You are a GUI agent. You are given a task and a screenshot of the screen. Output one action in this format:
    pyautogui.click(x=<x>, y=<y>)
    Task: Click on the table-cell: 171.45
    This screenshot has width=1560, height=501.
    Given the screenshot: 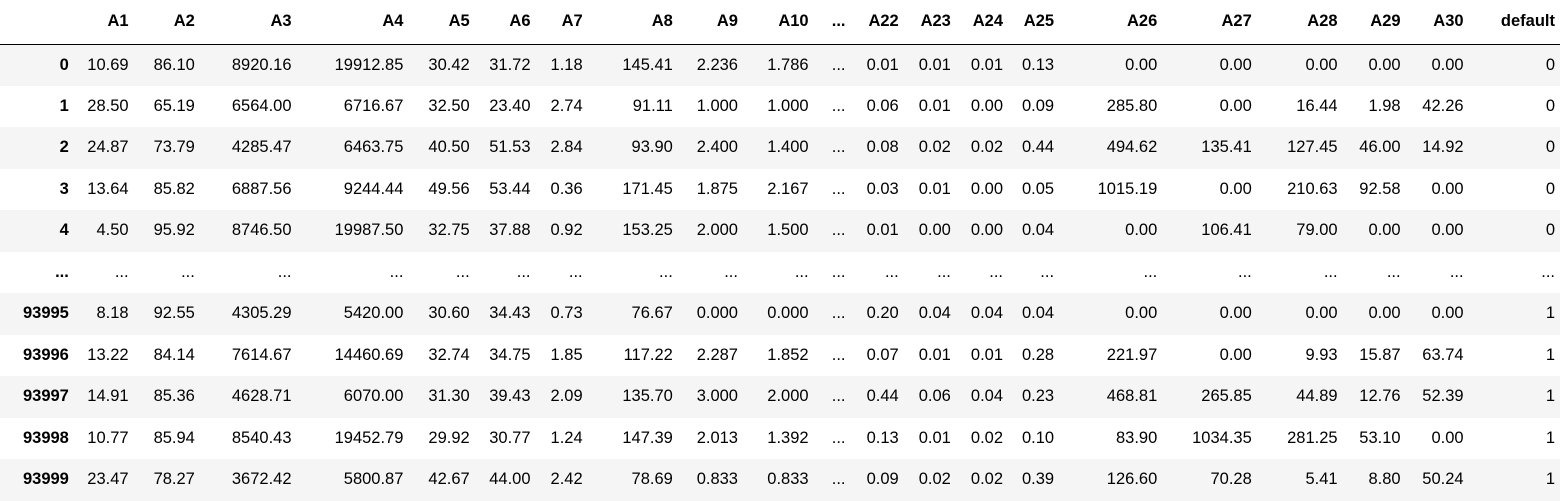 What is the action you would take?
    pyautogui.click(x=647, y=188)
    